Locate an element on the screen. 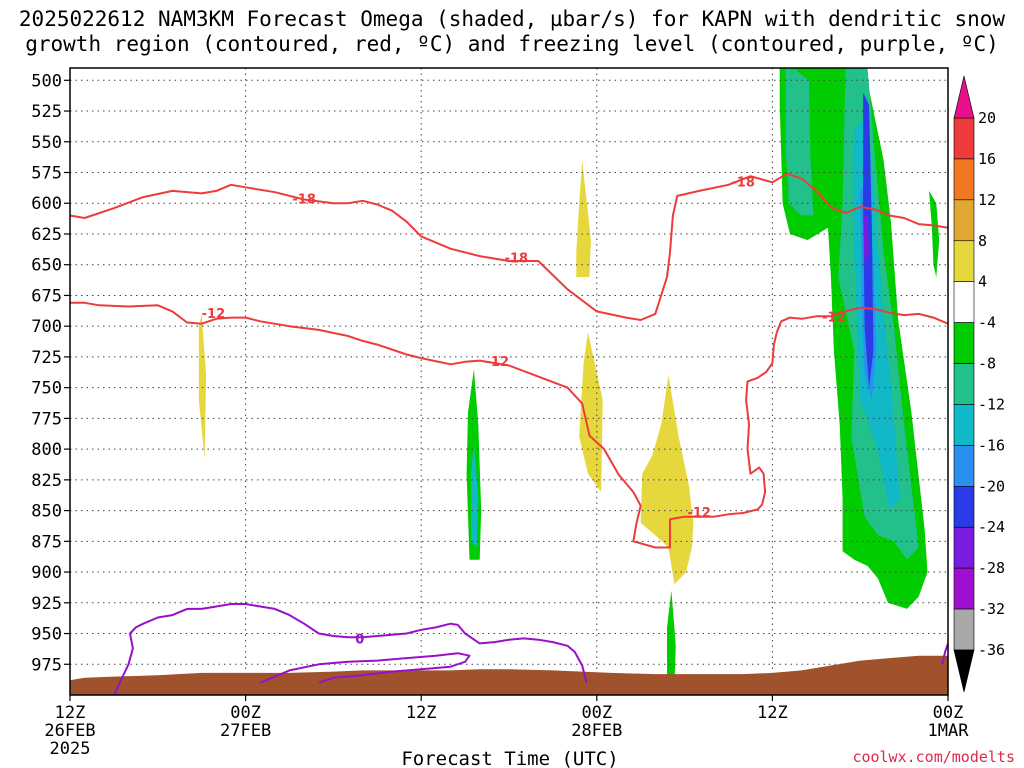 The image size is (1024, 768). y-tick-label-13: 825 is located at coordinates (46, 481).